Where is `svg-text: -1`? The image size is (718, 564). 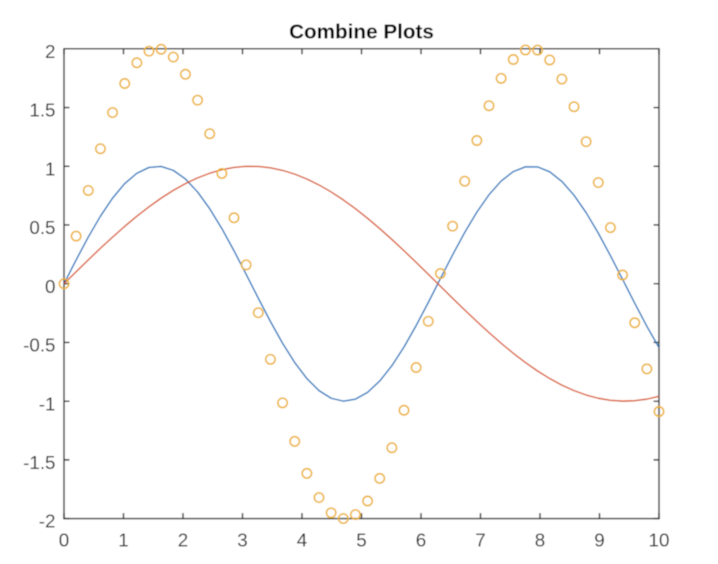 svg-text: -1 is located at coordinates (47, 403).